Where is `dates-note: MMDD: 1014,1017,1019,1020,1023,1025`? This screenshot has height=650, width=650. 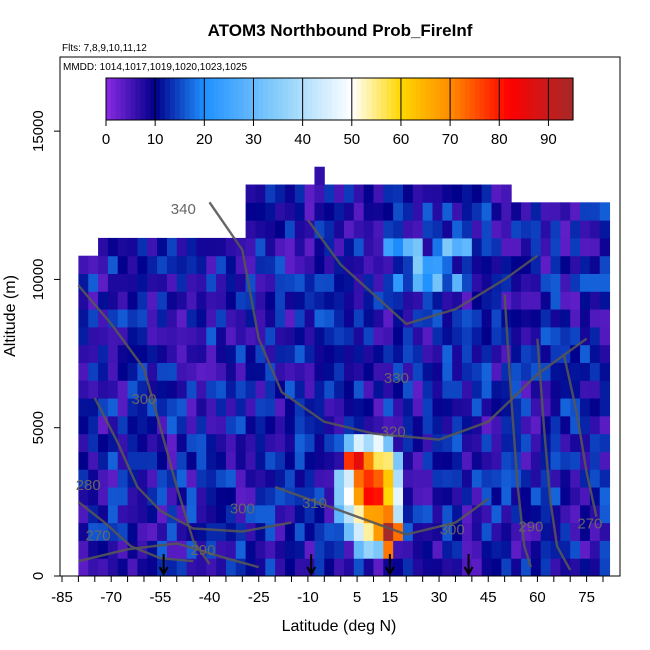 dates-note: MMDD: 1014,1017,1019,1020,1023,1025 is located at coordinates (155, 67).